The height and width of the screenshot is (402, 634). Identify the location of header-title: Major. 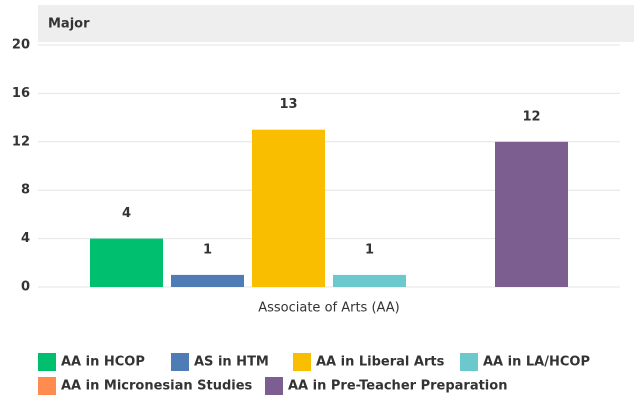
(69, 24).